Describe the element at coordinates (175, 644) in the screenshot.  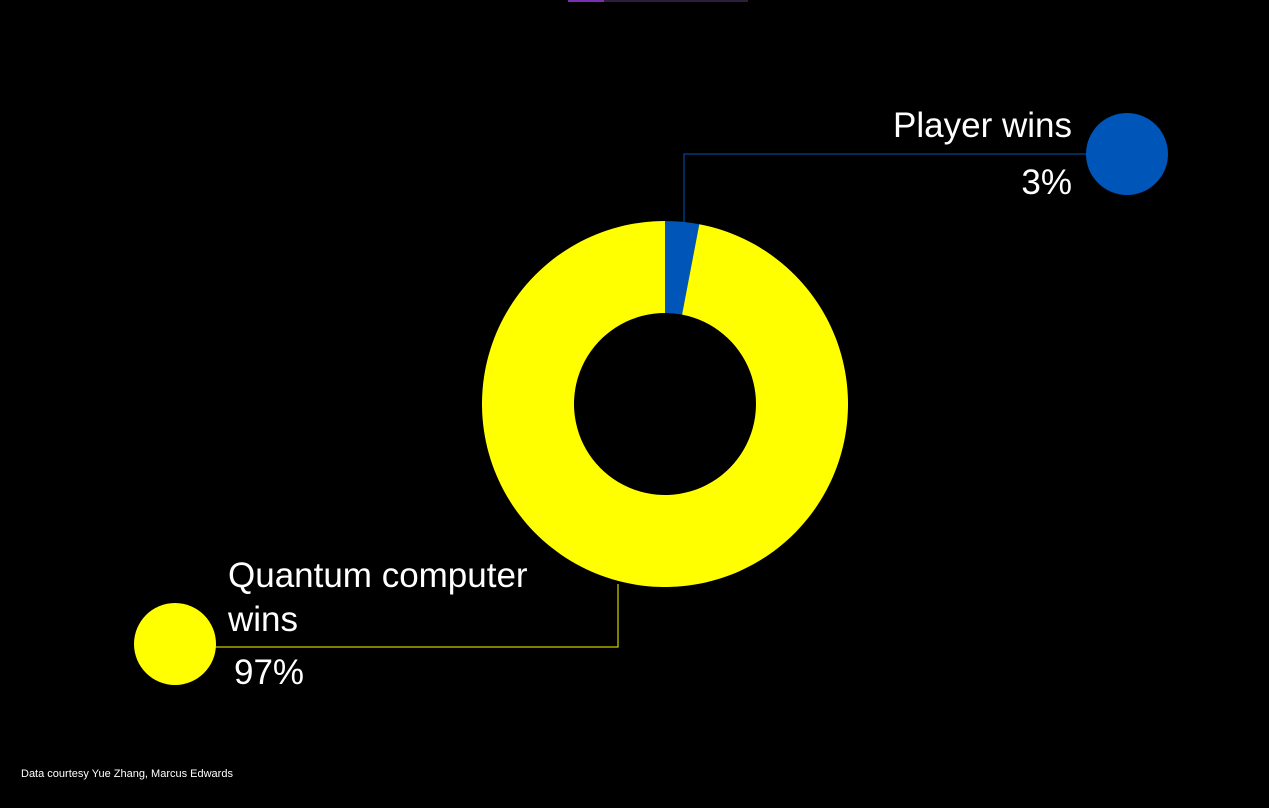
I see `quantum-wins-marker` at that location.